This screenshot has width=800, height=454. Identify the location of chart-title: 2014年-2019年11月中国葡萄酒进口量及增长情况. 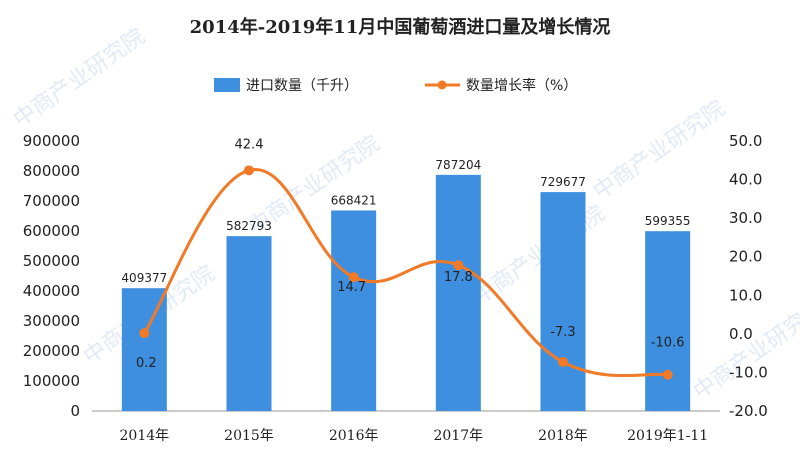
(400, 27).